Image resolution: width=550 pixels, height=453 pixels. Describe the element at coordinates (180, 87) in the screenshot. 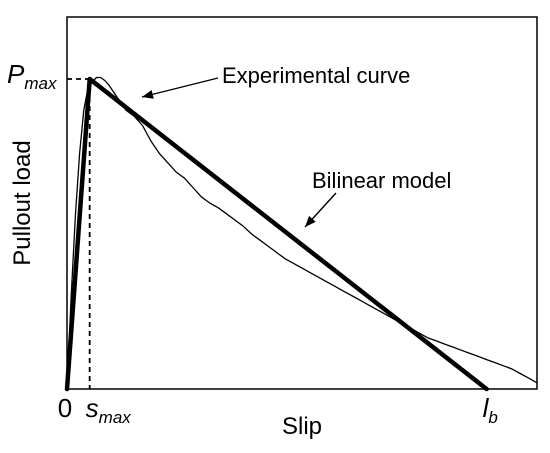

I see `experimental-curve-arrow-shaft` at that location.